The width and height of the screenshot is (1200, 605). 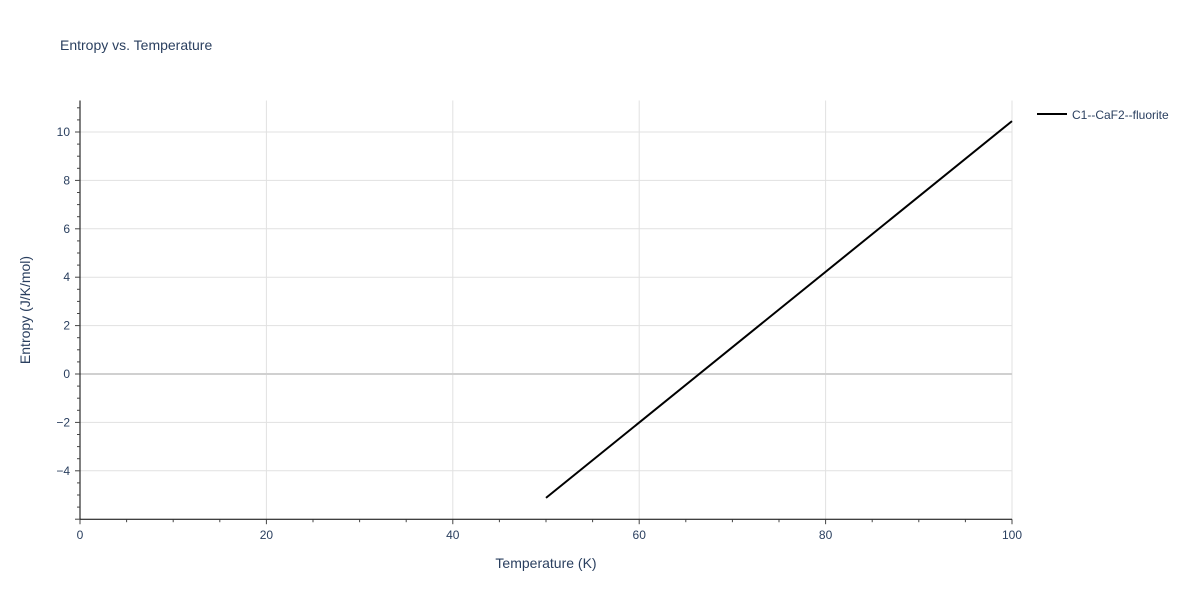 What do you see at coordinates (66, 180) in the screenshot?
I see `y-tick-label: 8` at bounding box center [66, 180].